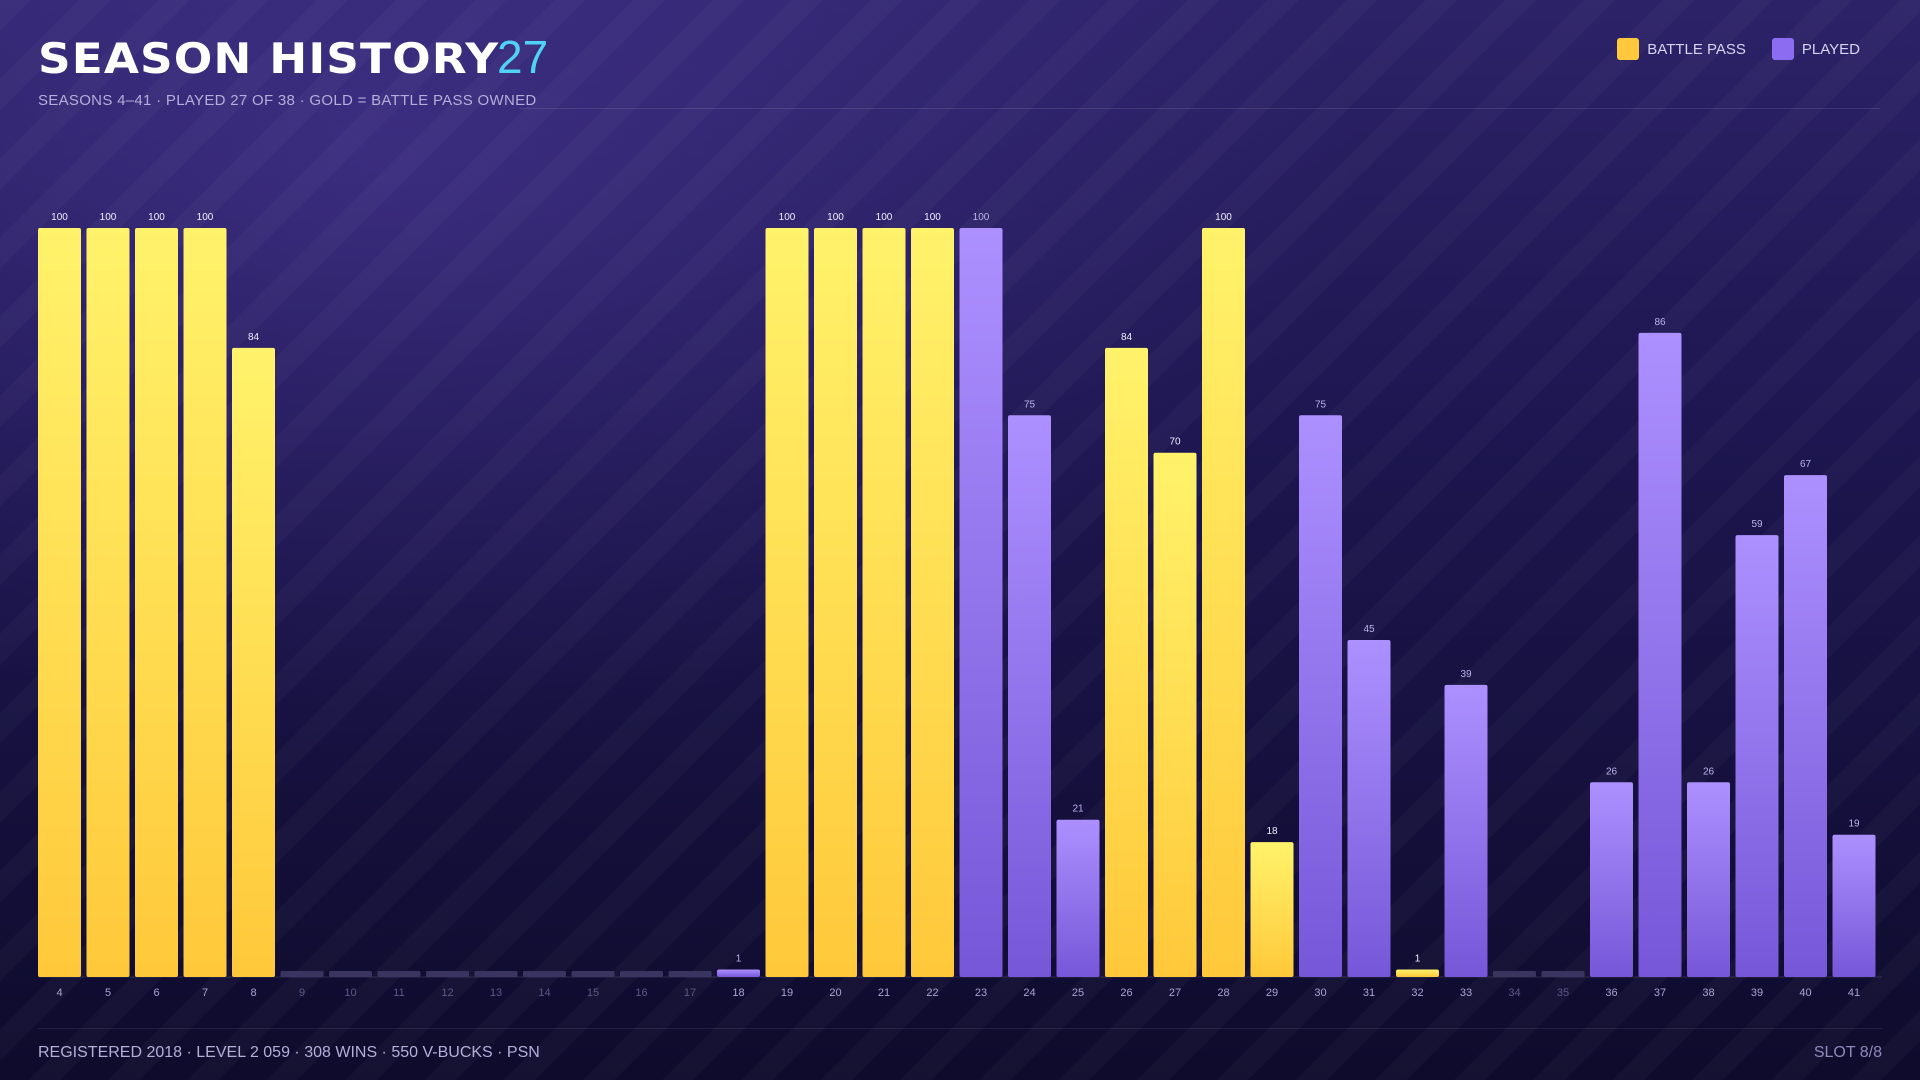 The height and width of the screenshot is (1080, 1920). I want to click on x-tick-label: 4, so click(59, 993).